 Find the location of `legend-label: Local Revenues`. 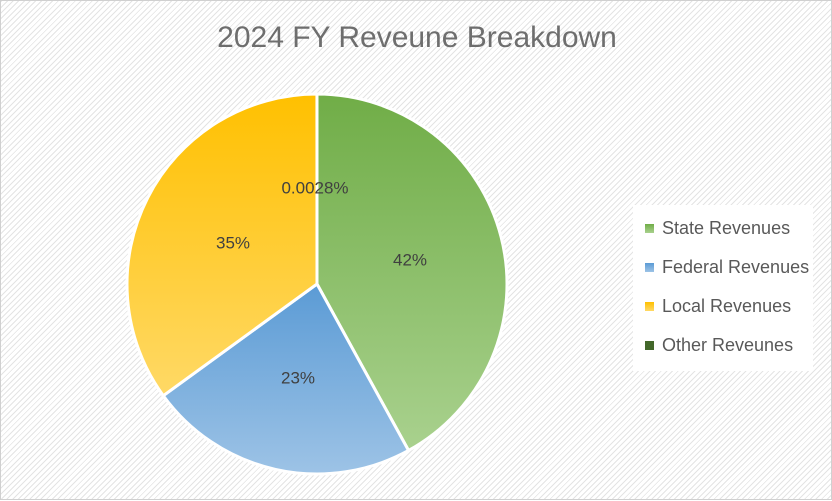

legend-label: Local Revenues is located at coordinates (726, 306).